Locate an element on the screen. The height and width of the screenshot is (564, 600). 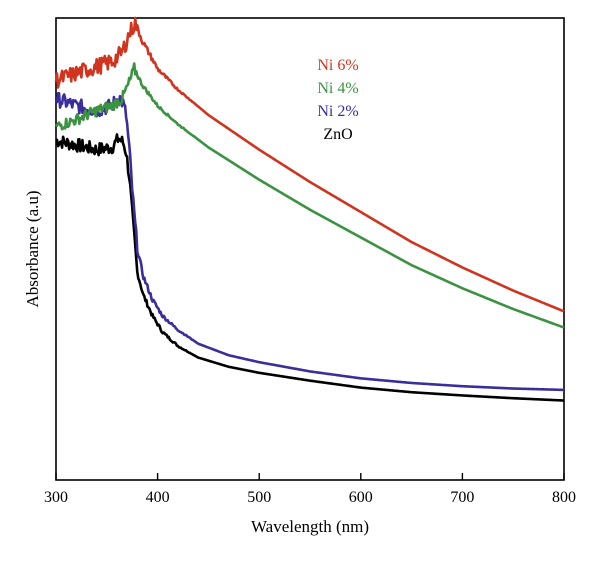
legend-entry: ZnO is located at coordinates (337, 134).